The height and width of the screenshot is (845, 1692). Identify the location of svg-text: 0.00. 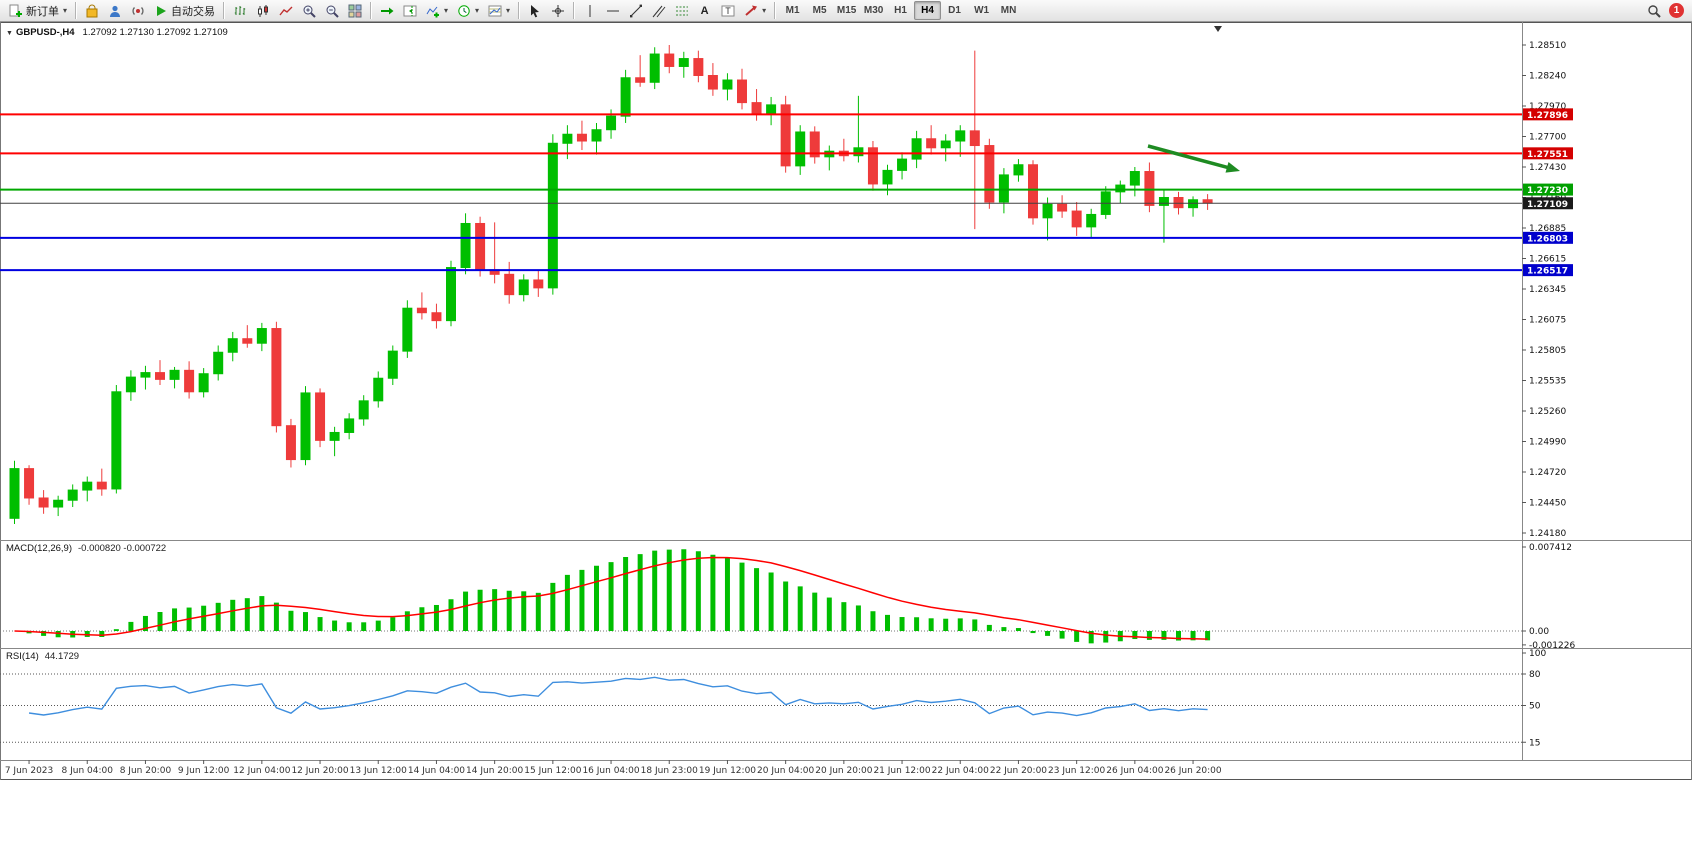
(1539, 632).